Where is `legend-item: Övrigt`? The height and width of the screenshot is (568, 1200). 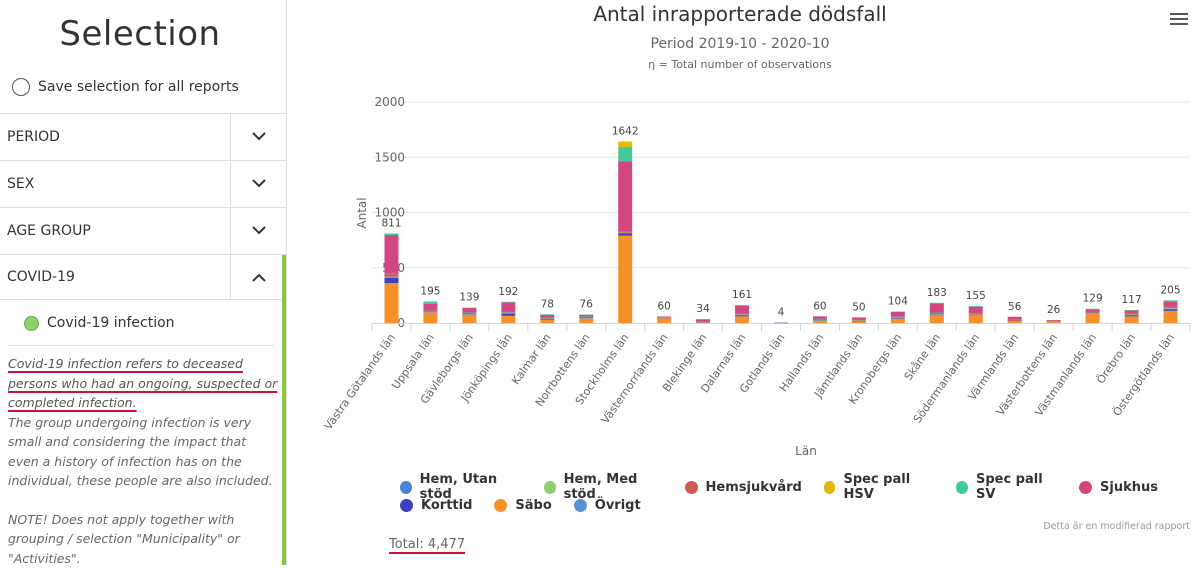 legend-item: Övrigt is located at coordinates (607, 505).